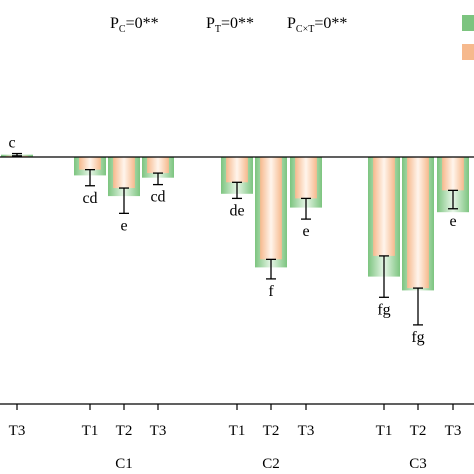 The width and height of the screenshot is (474, 474). I want to click on group-label: C3, so click(418, 464).